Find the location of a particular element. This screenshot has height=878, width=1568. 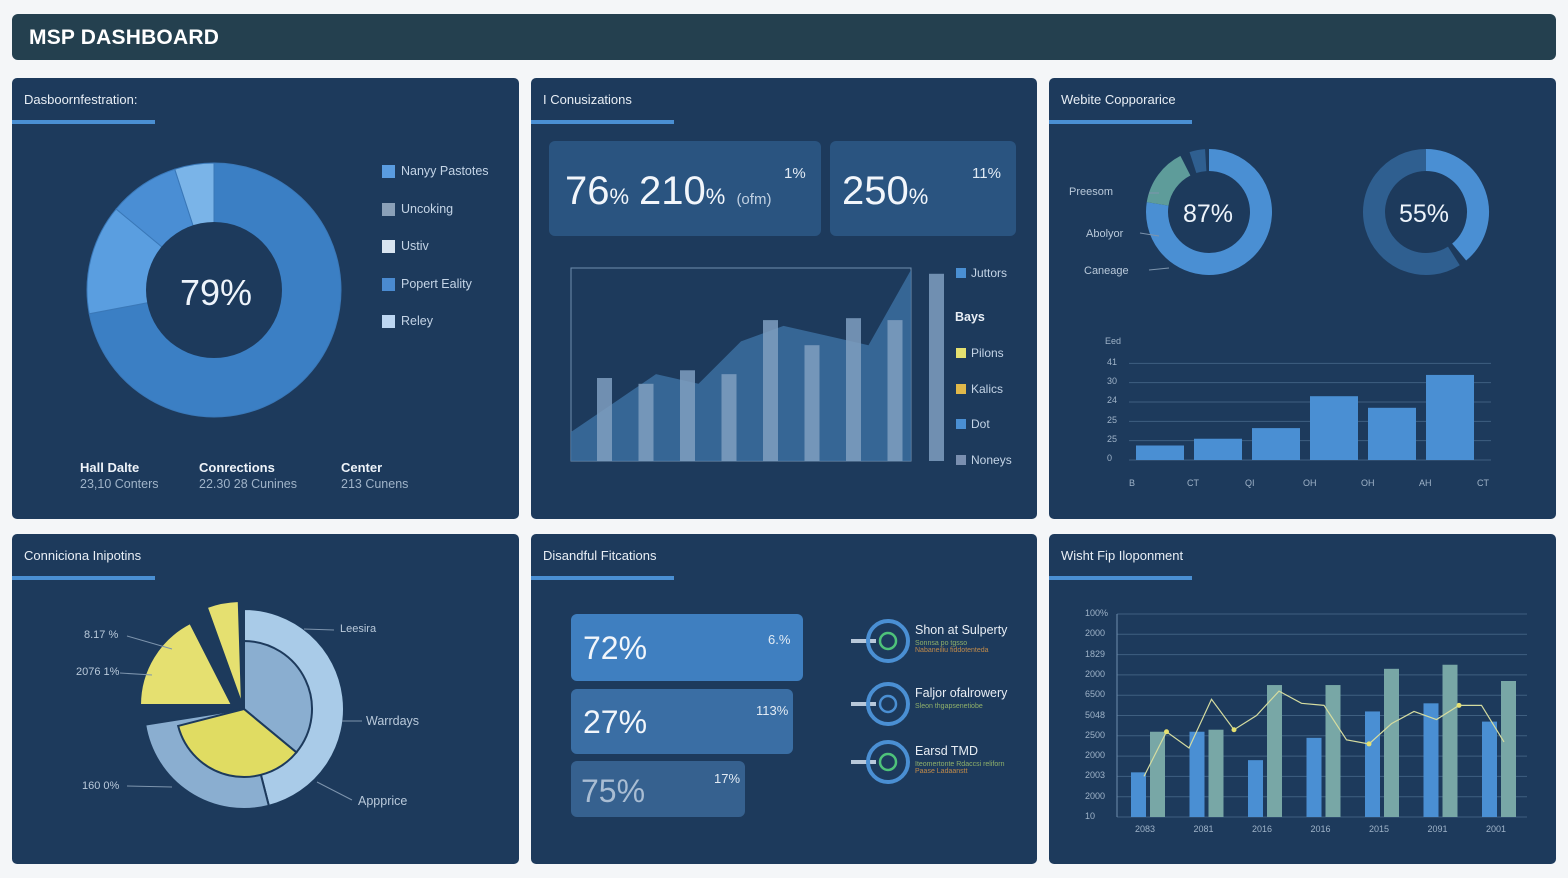

legend-label: Reley is located at coordinates (417, 321).